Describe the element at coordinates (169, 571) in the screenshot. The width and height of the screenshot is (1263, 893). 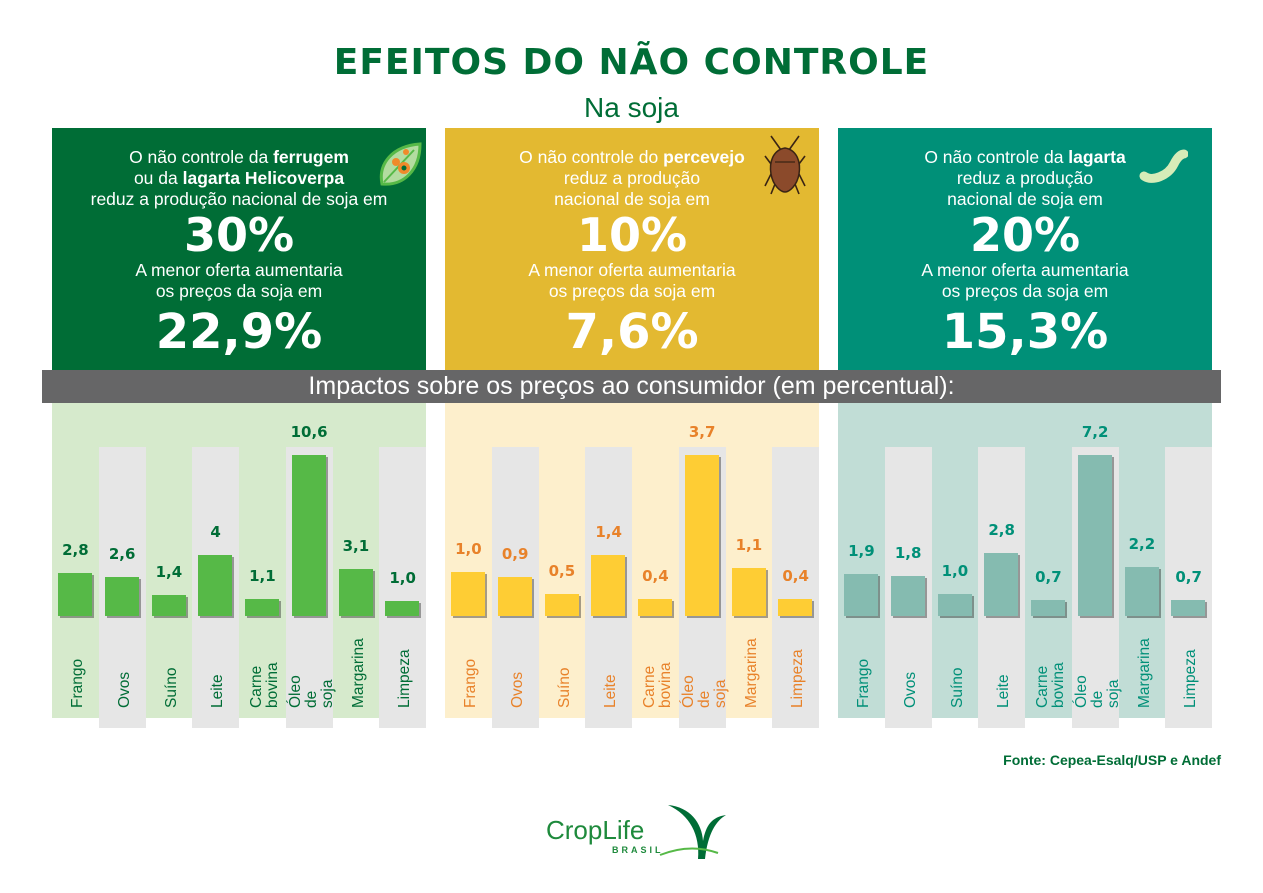
I see `data-label: 1,4` at that location.